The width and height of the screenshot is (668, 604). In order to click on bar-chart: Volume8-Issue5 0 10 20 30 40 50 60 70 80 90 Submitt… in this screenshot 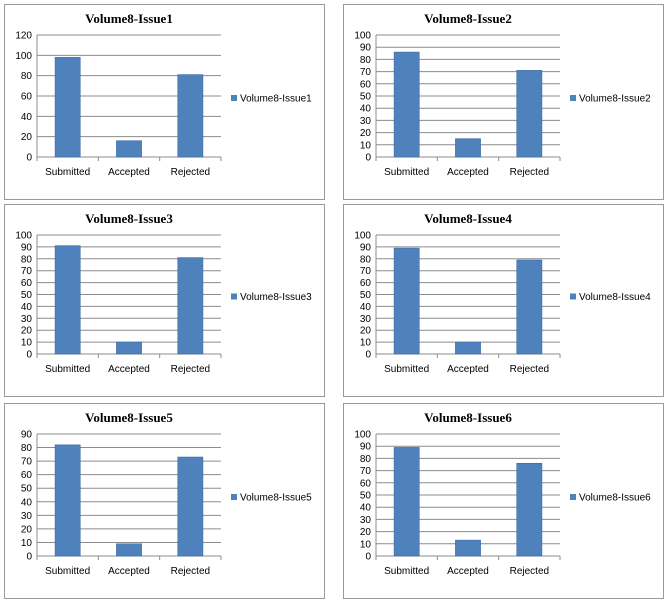, I will do `click(166, 493)`.